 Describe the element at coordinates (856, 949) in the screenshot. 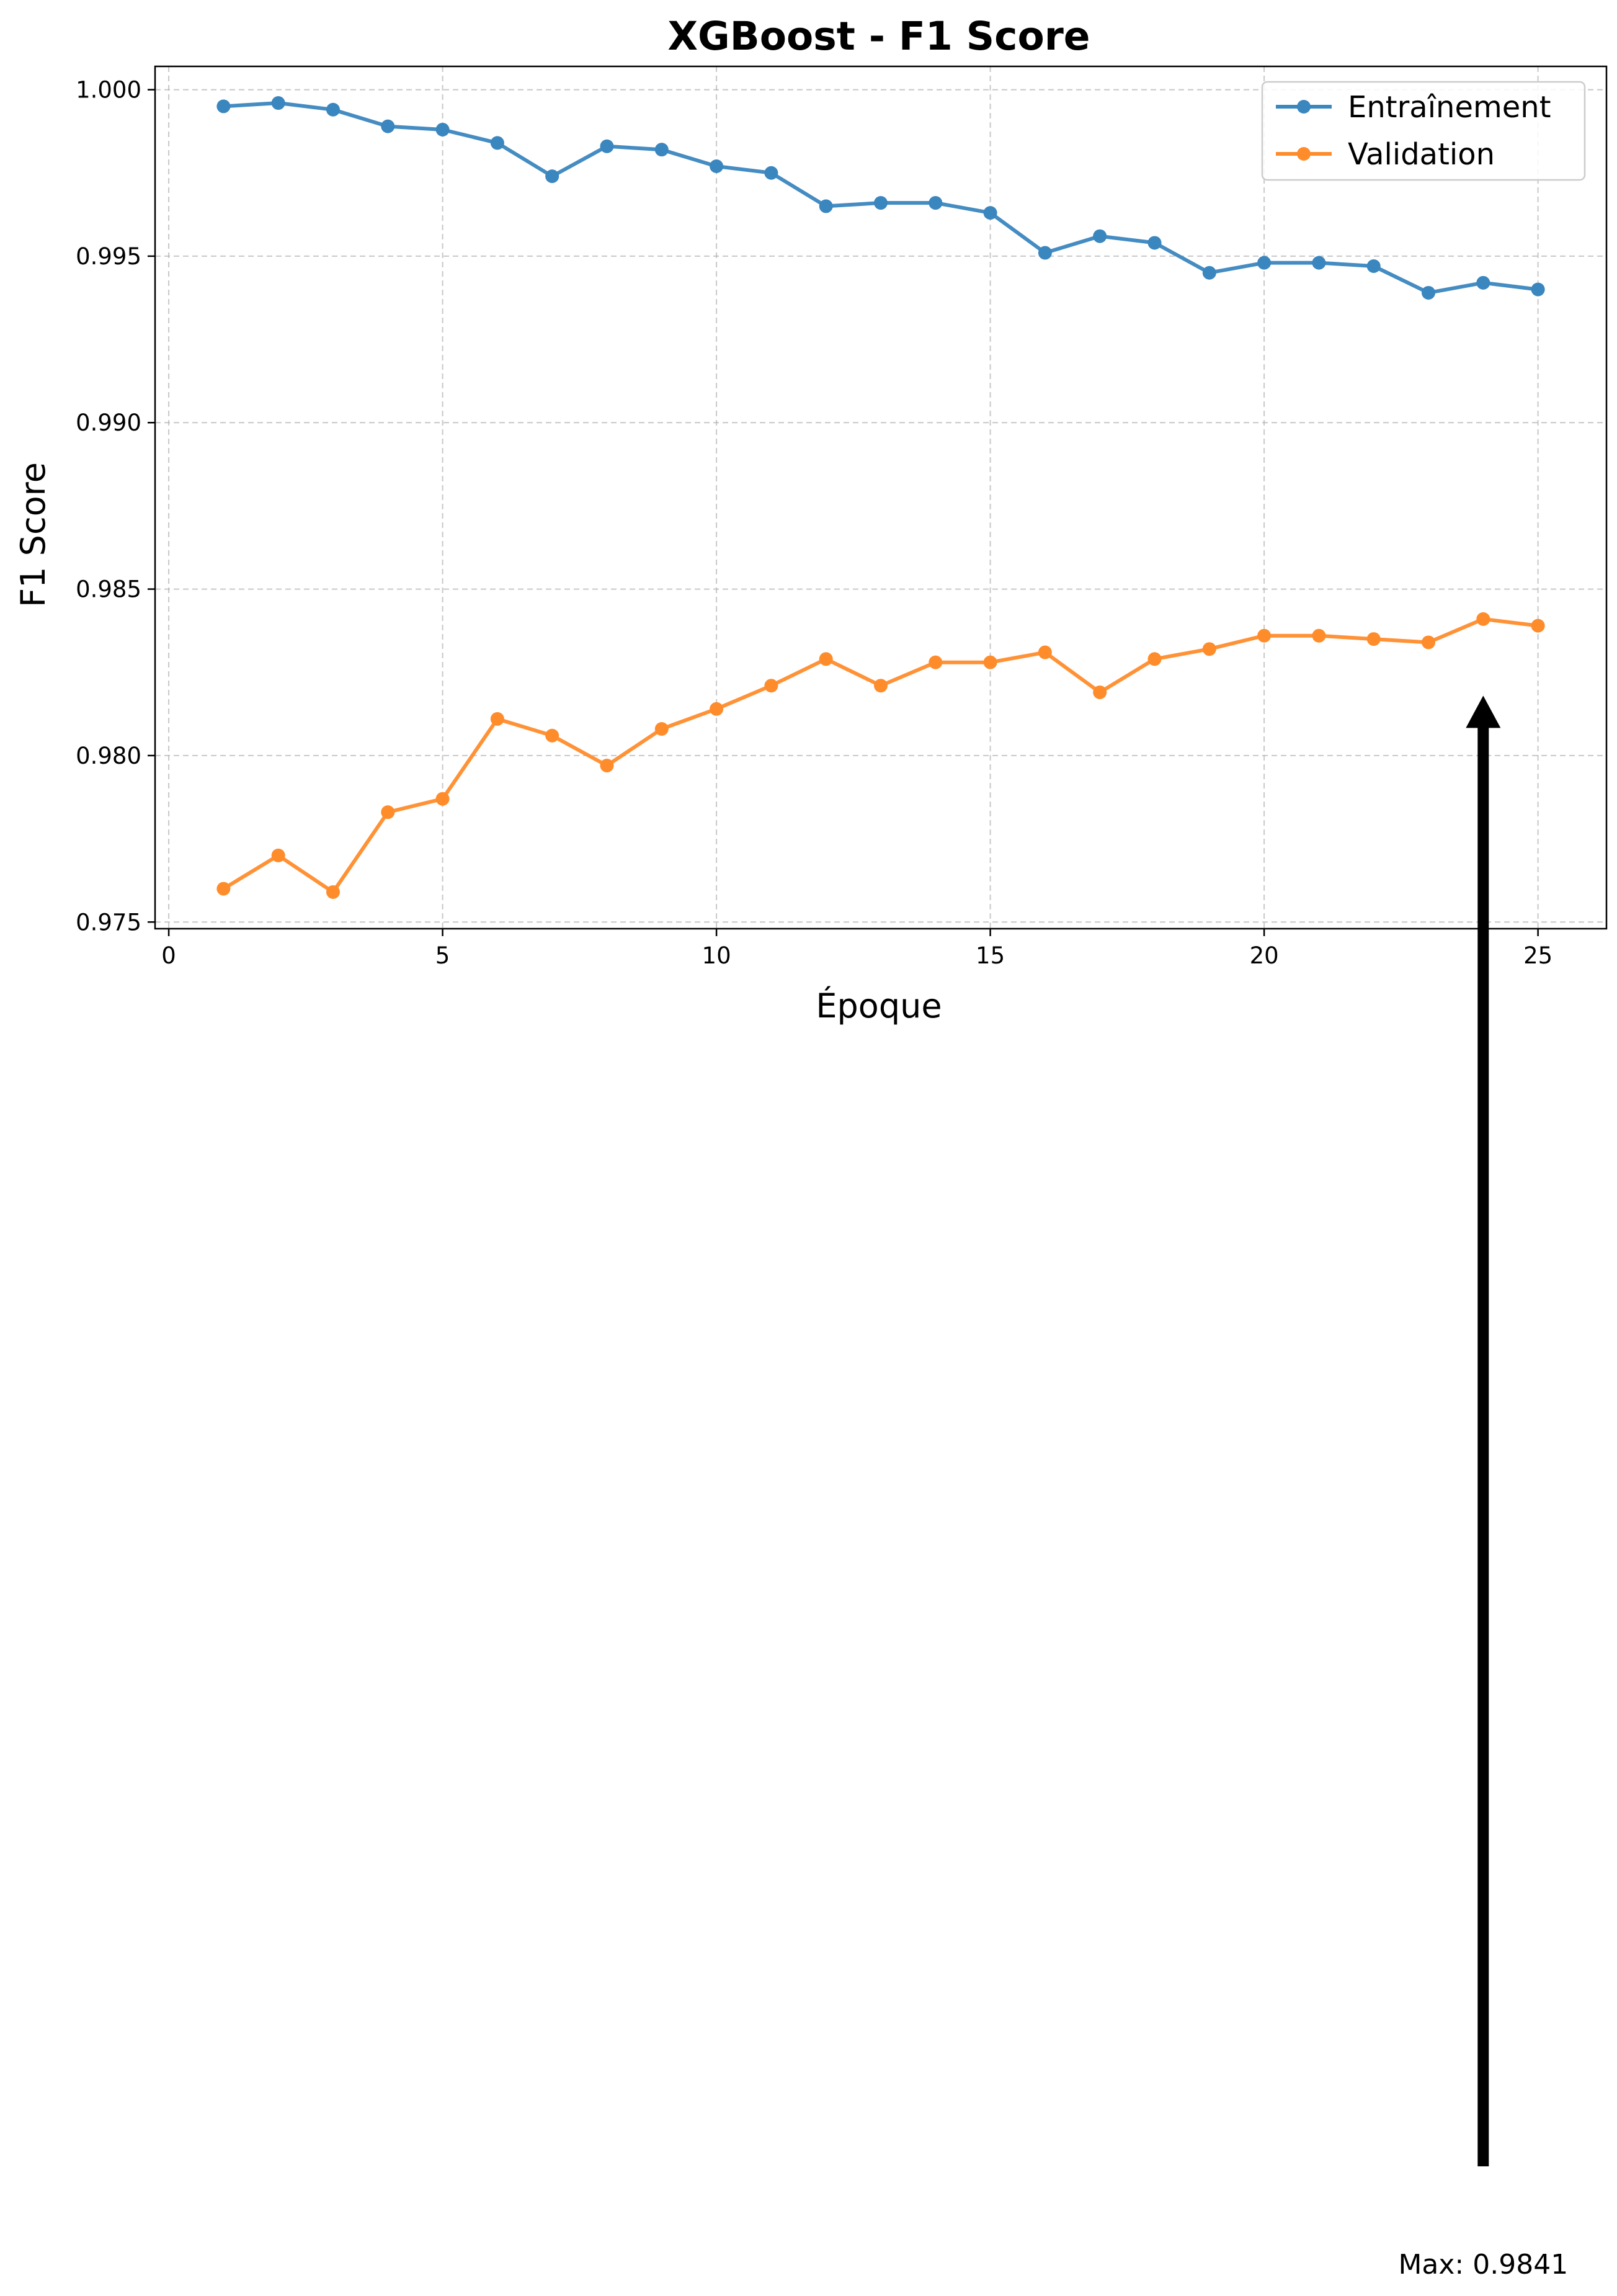

I see `x-axis-ticks: 0 5 10 15 20 25` at that location.